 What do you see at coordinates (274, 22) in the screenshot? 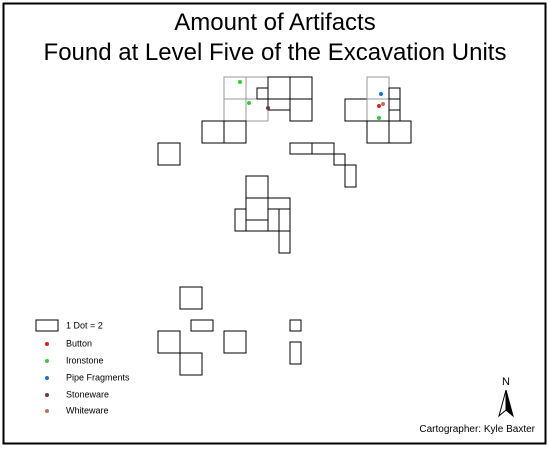
I see `title-line1: Amount of Artifacts` at bounding box center [274, 22].